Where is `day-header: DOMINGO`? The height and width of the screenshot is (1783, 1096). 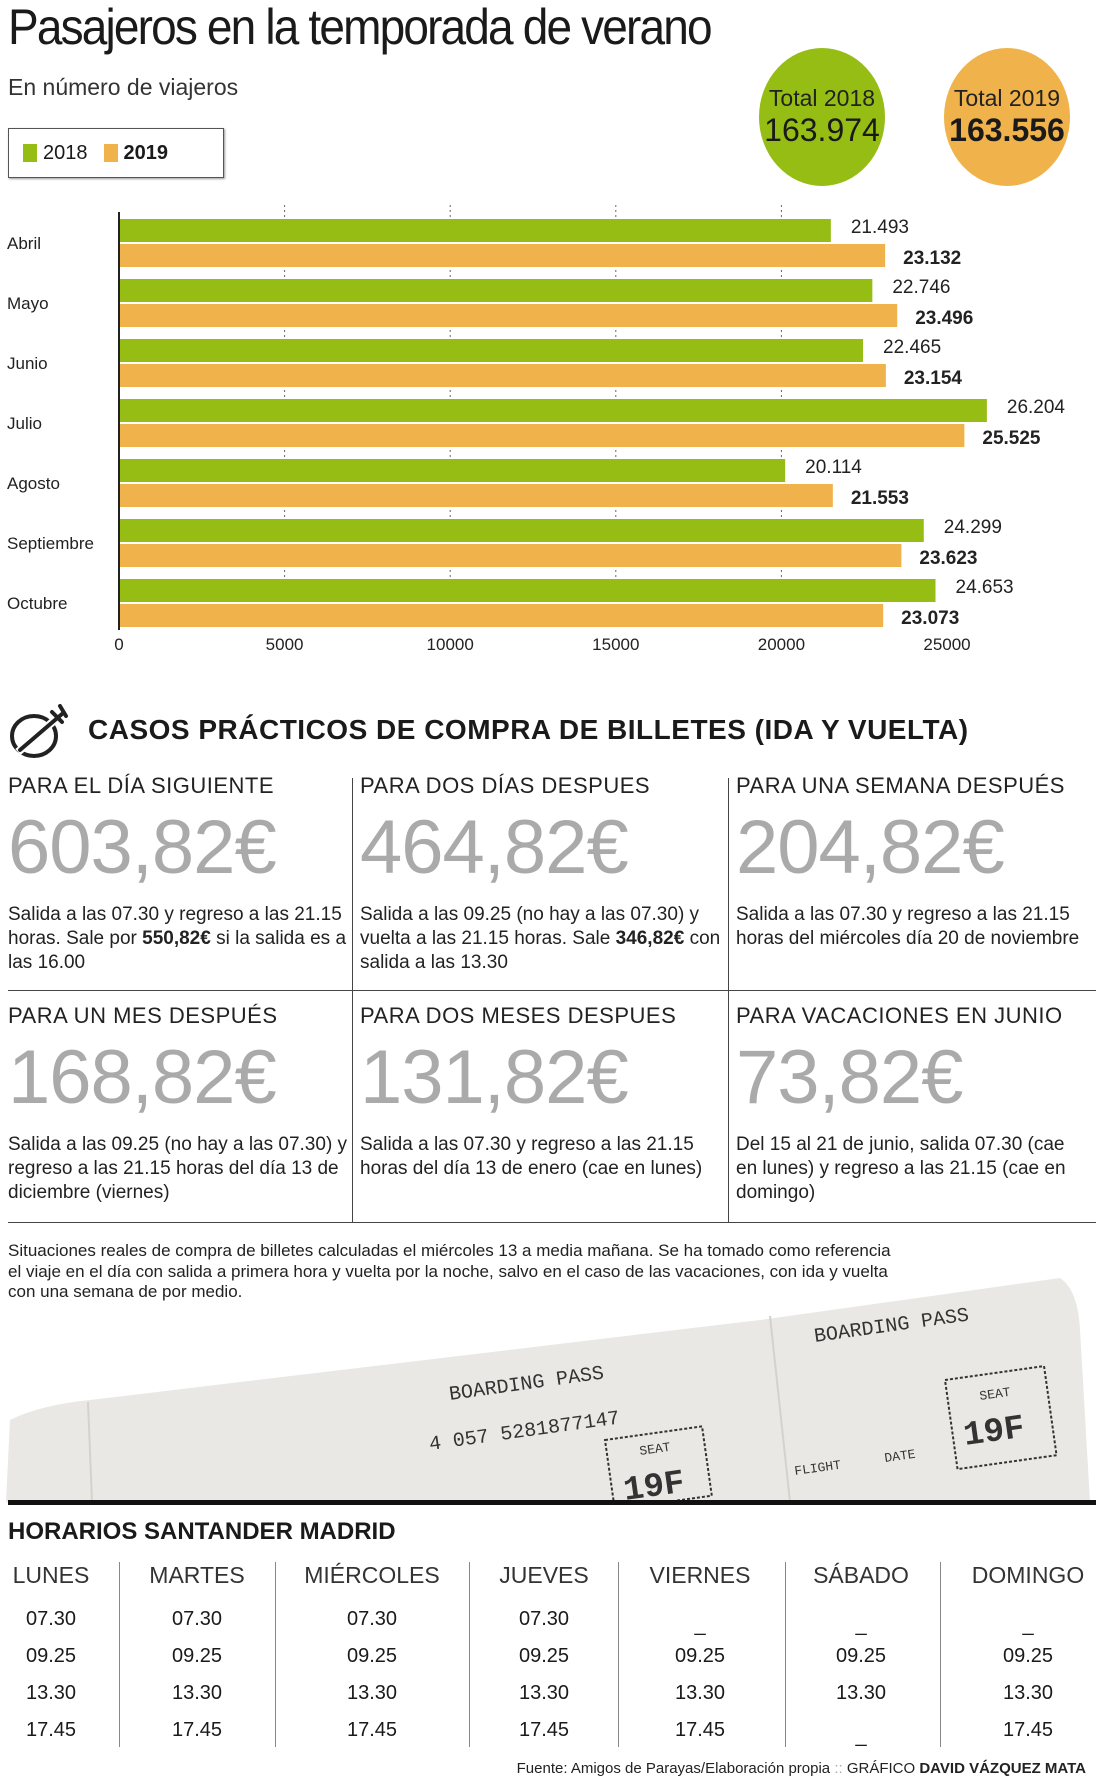 day-header: DOMINGO is located at coordinates (1028, 1575).